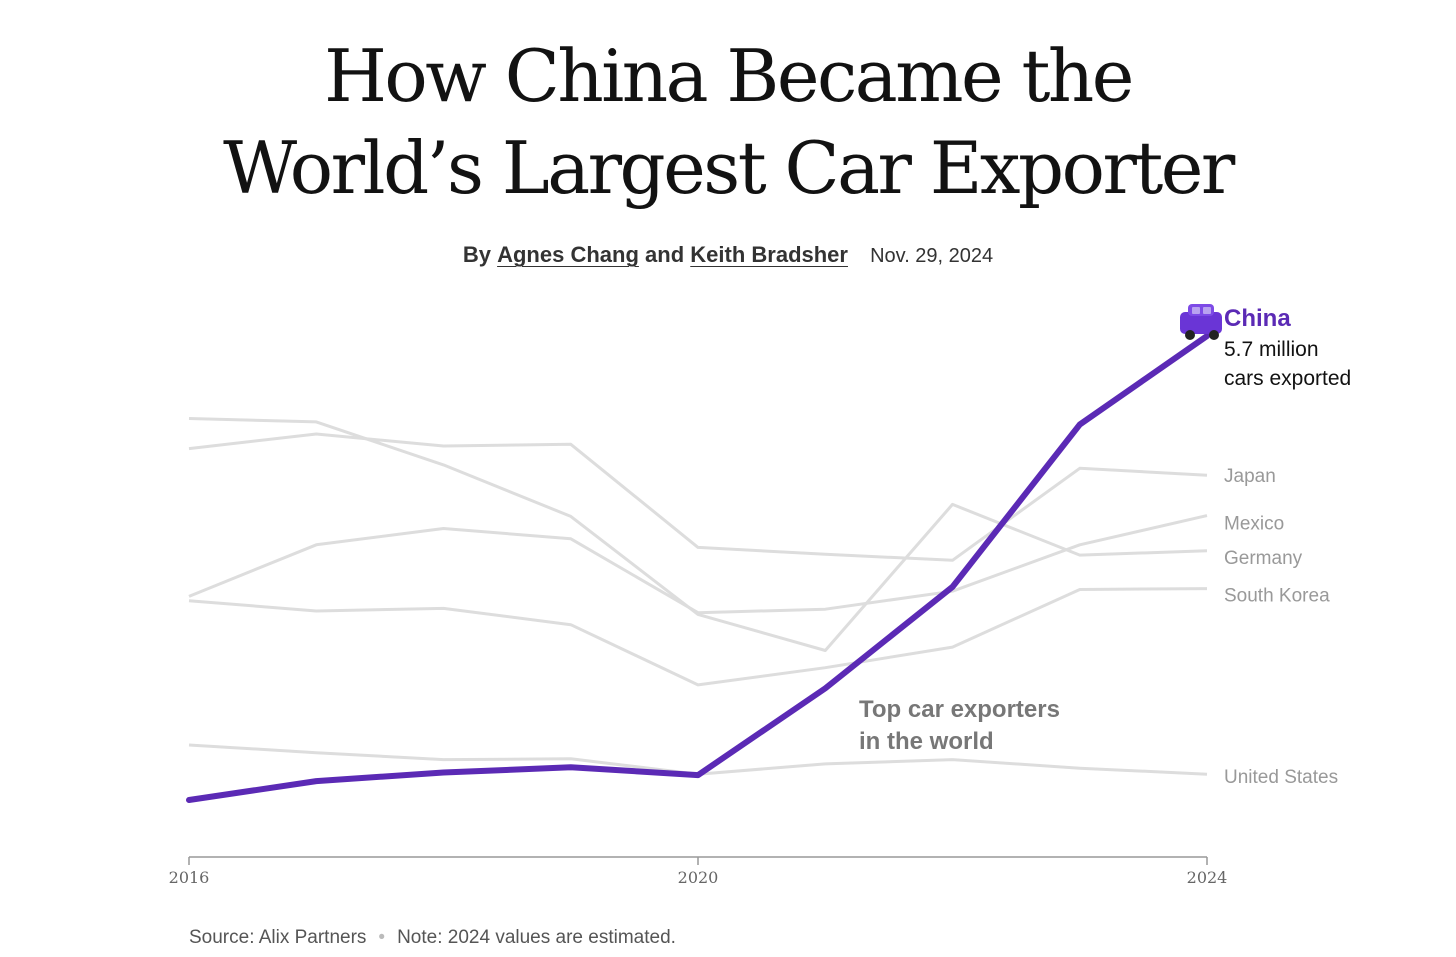  Describe the element at coordinates (1257, 318) in the screenshot. I see `series-label-china: China` at that location.